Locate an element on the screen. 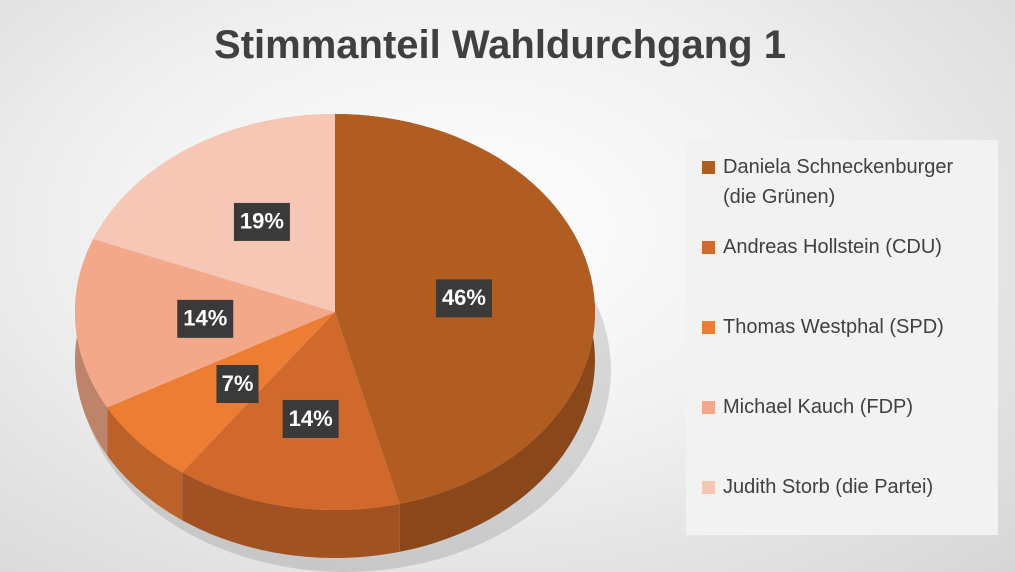  chart-title: Stimmanteil Wahldurchgang 1 is located at coordinates (500, 45).